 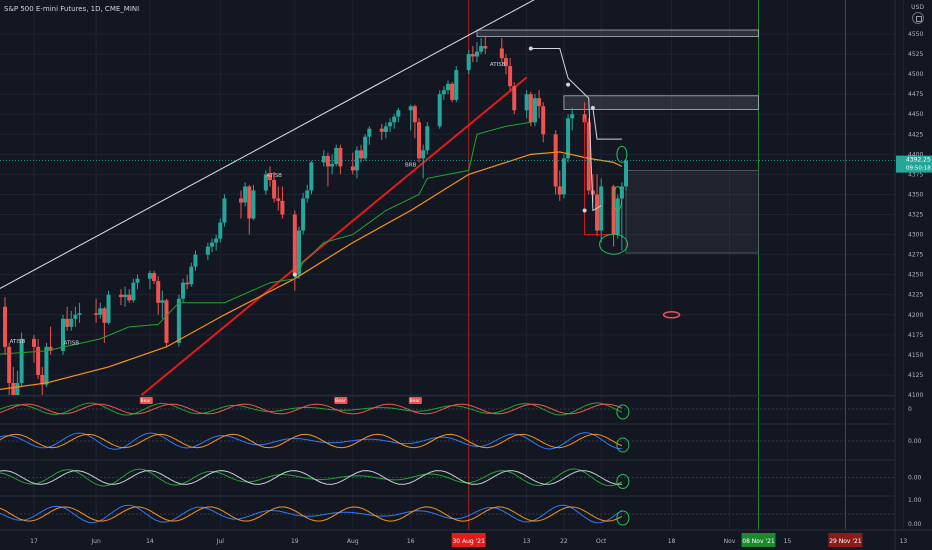 What do you see at coordinates (915, 355) in the screenshot?
I see `price-tick-label: 4150` at bounding box center [915, 355].